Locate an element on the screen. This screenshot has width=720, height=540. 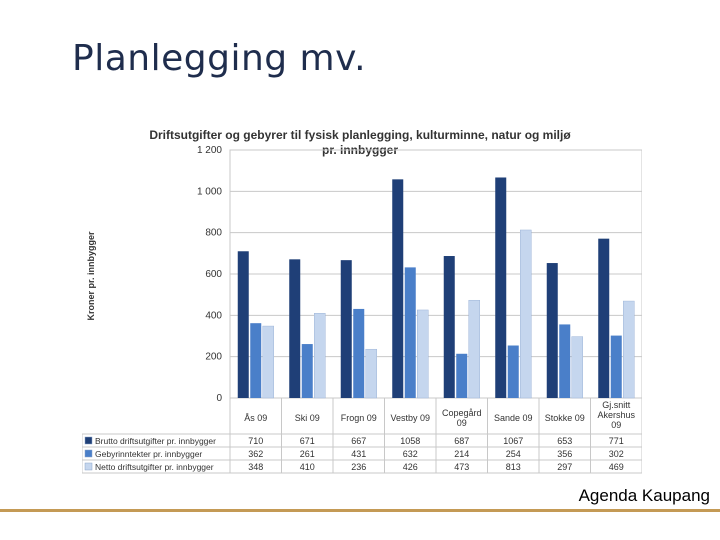
footer-text: Agenda Kaupang is located at coordinates (644, 495).